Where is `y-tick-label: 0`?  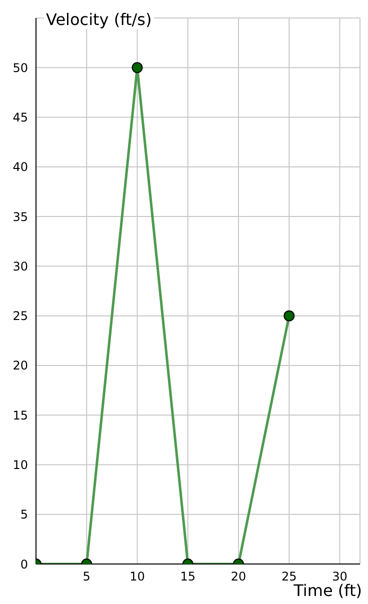 y-tick-label: 0 is located at coordinates (24, 564).